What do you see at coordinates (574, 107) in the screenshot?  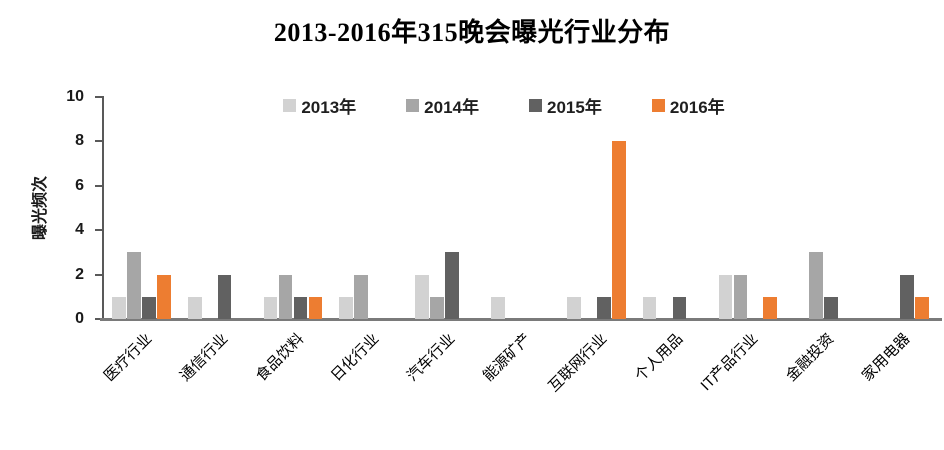 I see `legend-label: 2015年` at bounding box center [574, 107].